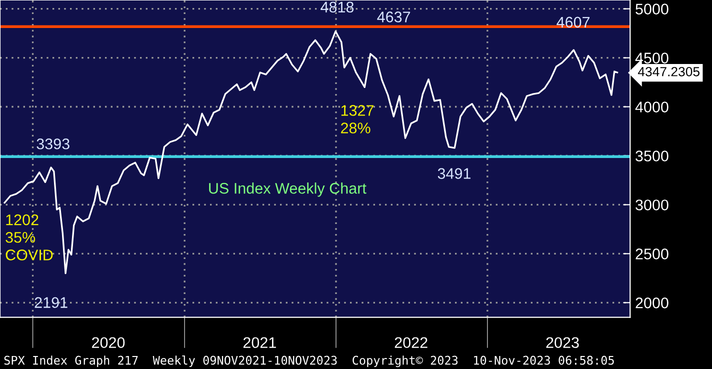 Image resolution: width=712 pixels, height=369 pixels. What do you see at coordinates (669, 71) in the screenshot?
I see `annotation: 4347.2305` at bounding box center [669, 71].